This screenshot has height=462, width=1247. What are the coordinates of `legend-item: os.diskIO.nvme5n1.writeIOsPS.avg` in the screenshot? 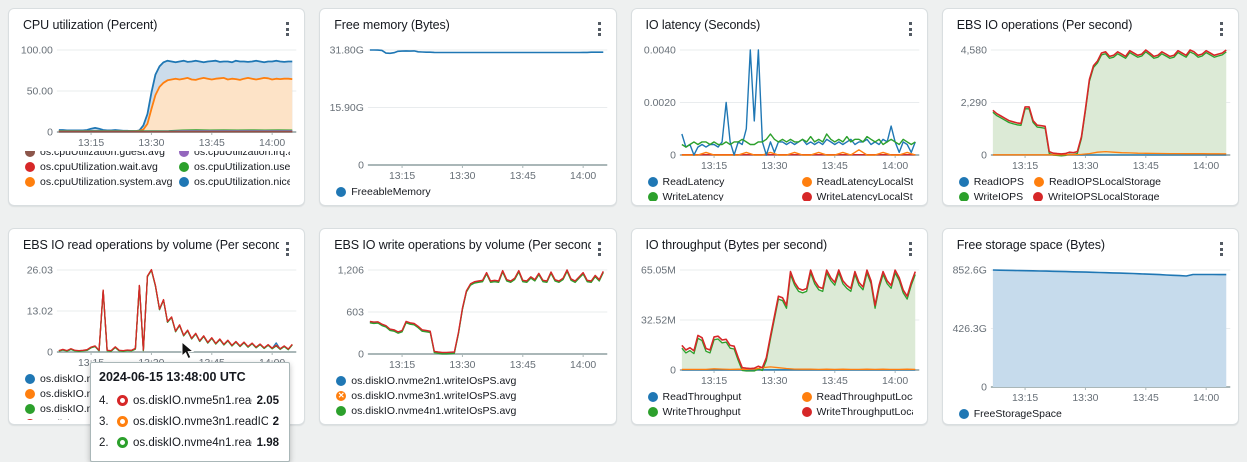 It's located at (468, 419).